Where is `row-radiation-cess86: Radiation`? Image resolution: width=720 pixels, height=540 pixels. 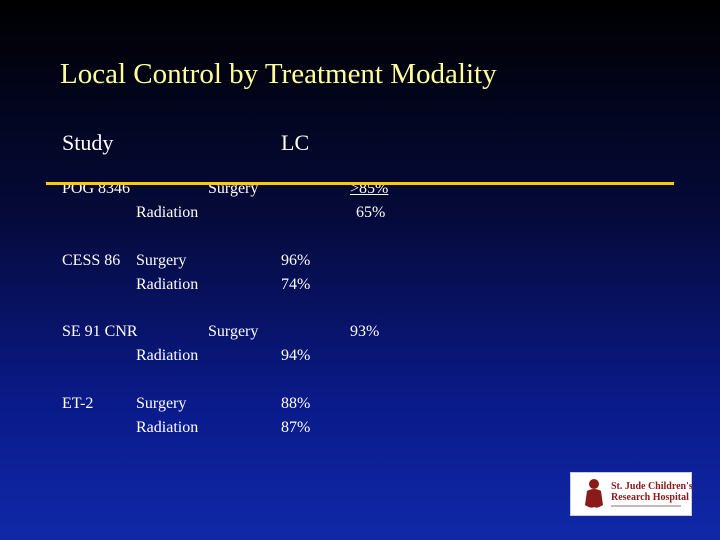
row-radiation-cess86: Radiation is located at coordinates (167, 284).